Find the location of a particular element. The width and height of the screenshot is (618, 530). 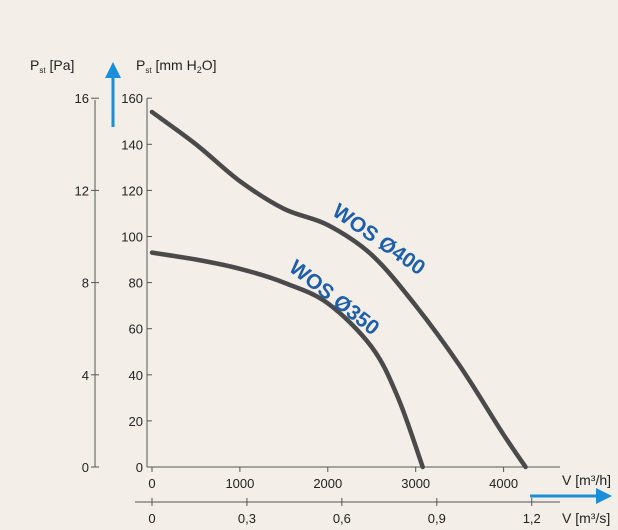

x-axis-label-top: V [m³/h] is located at coordinates (586, 480).